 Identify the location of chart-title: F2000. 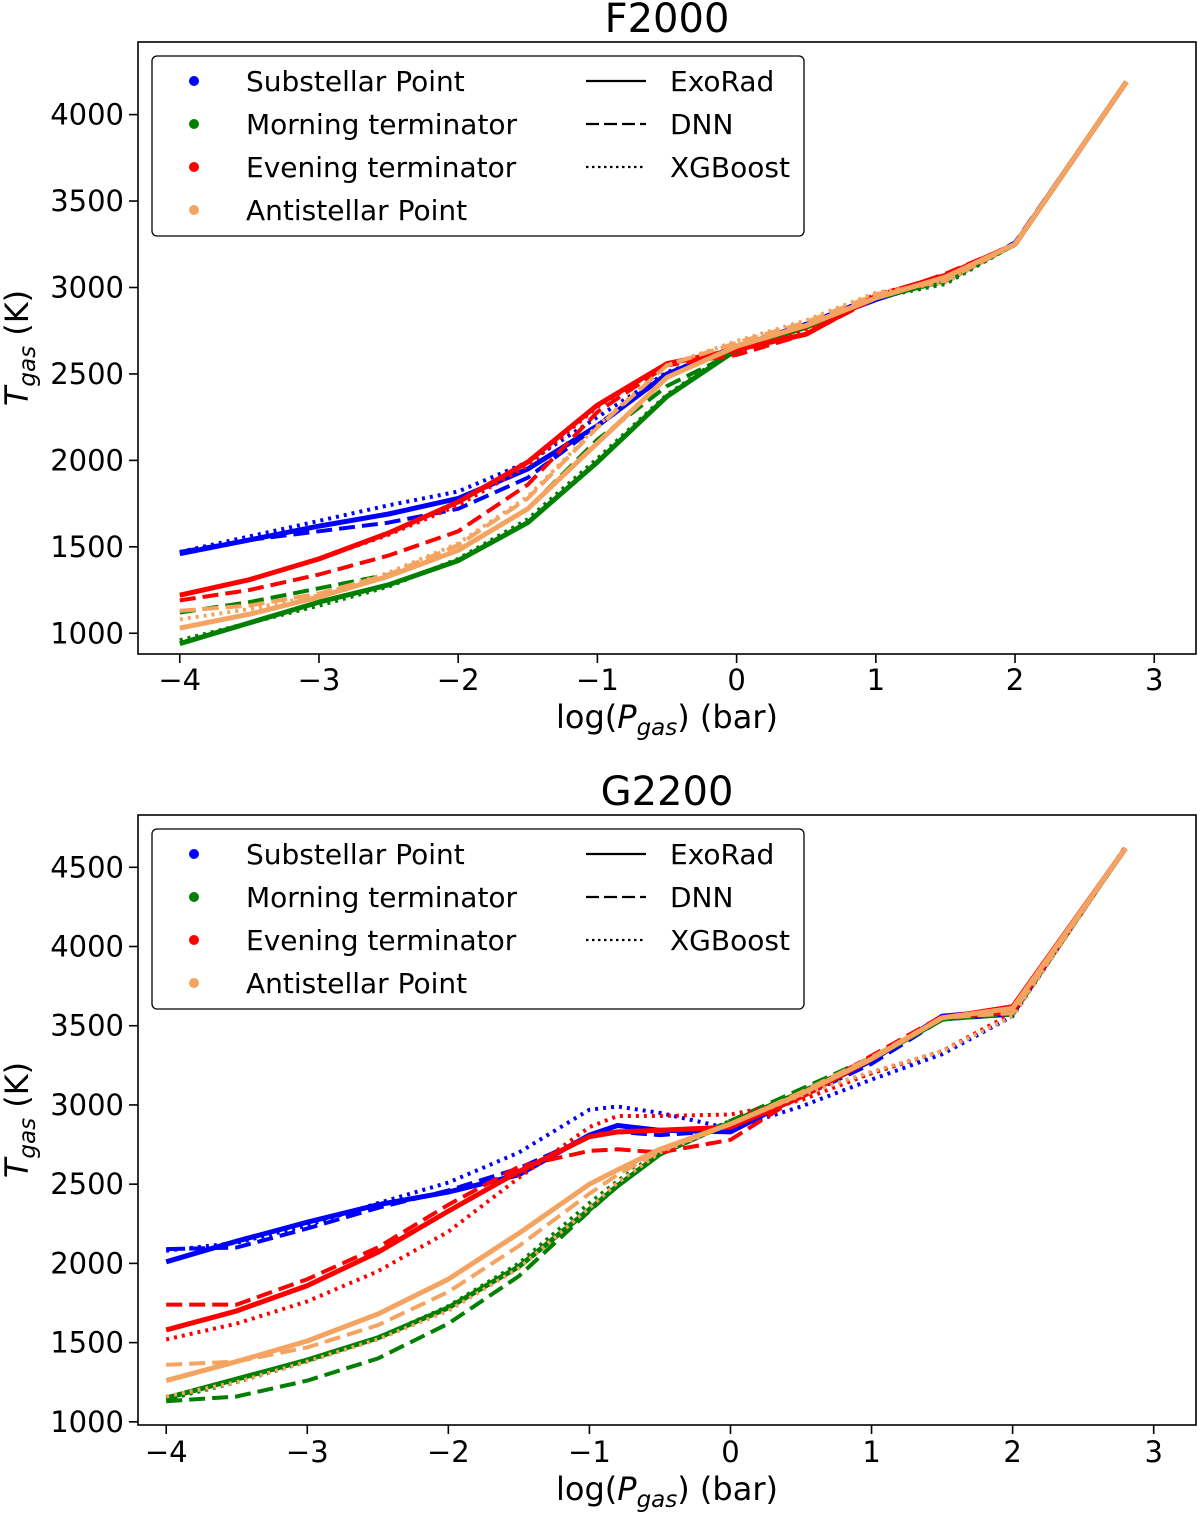
(667, 21).